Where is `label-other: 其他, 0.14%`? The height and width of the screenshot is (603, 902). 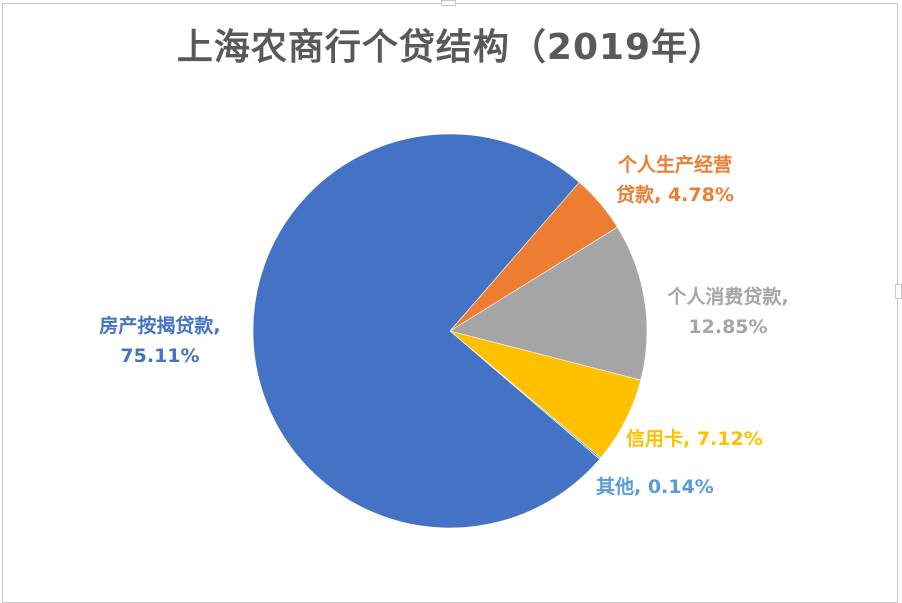
label-other: 其他, 0.14% is located at coordinates (655, 487).